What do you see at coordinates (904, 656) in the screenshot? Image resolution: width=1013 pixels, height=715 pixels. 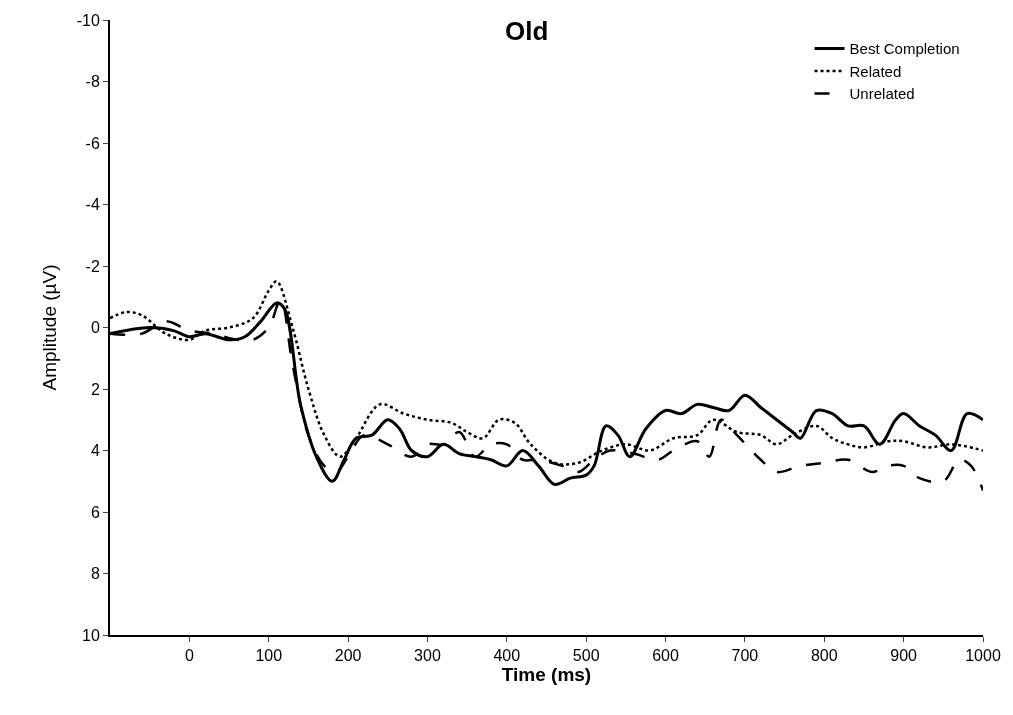 I see `x-tick-label: 900` at bounding box center [904, 656].